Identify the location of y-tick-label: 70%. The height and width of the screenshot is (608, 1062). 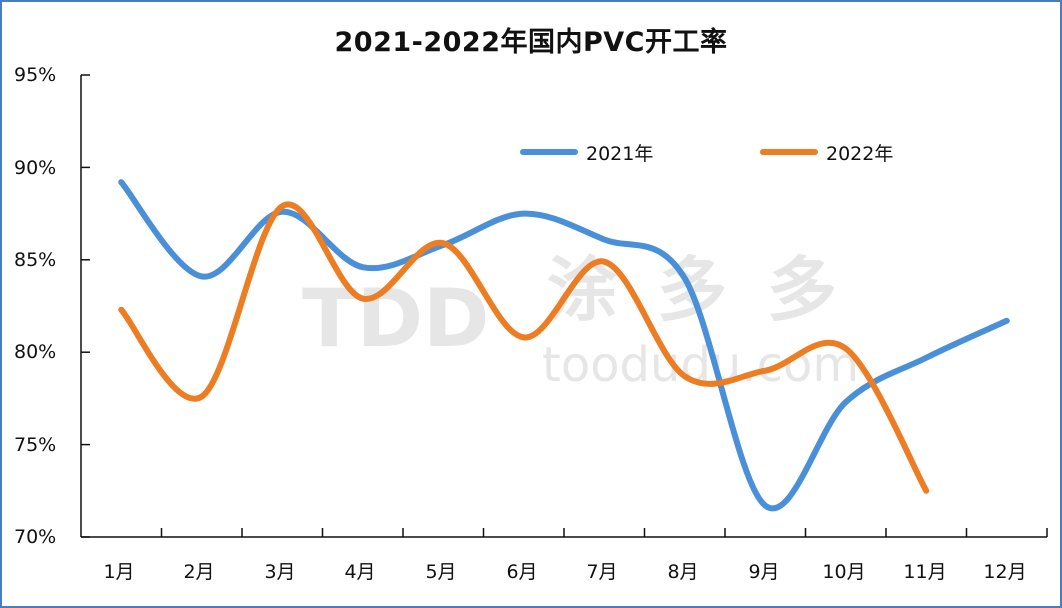
(35, 537).